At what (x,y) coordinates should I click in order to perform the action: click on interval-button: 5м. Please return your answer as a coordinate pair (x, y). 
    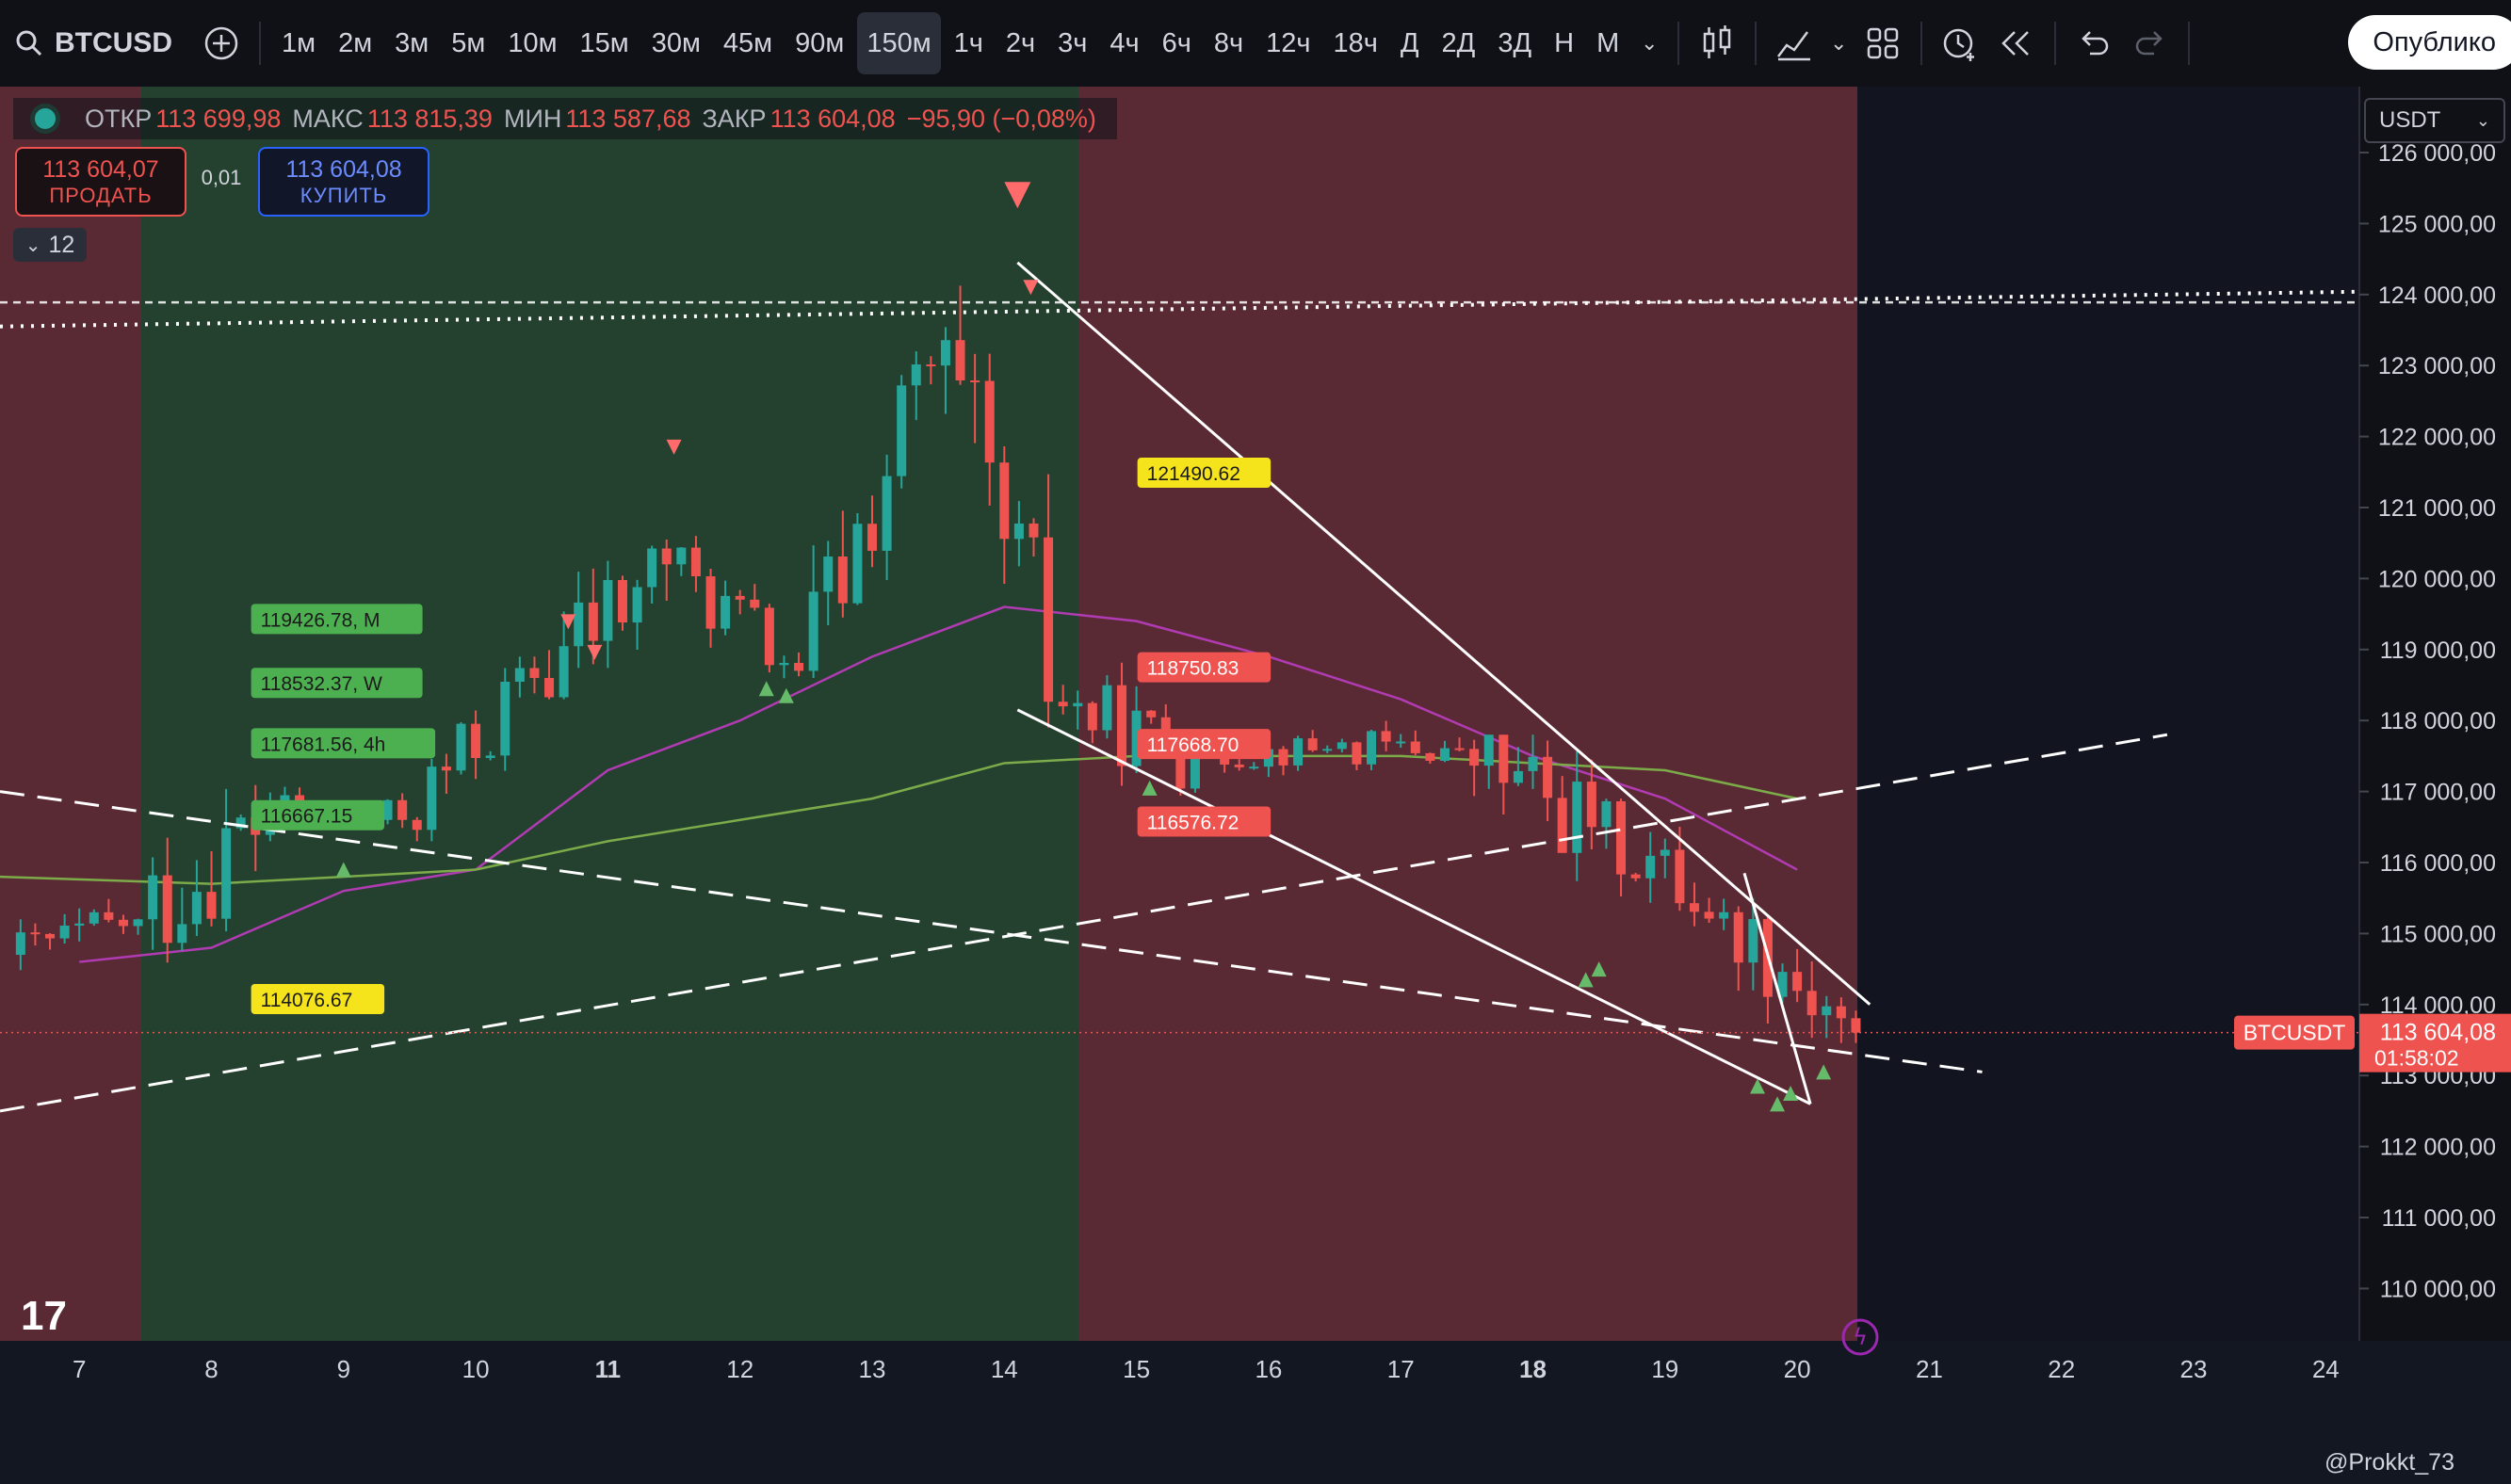
    Looking at the image, I should click on (469, 43).